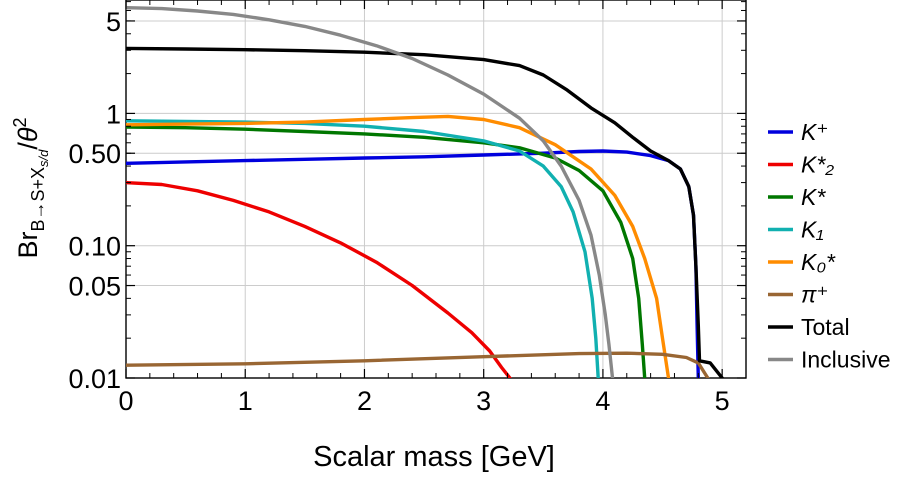 The width and height of the screenshot is (914, 482). I want to click on y-axis-title: BrB→S+Xs/d/θ2, so click(30, 187).